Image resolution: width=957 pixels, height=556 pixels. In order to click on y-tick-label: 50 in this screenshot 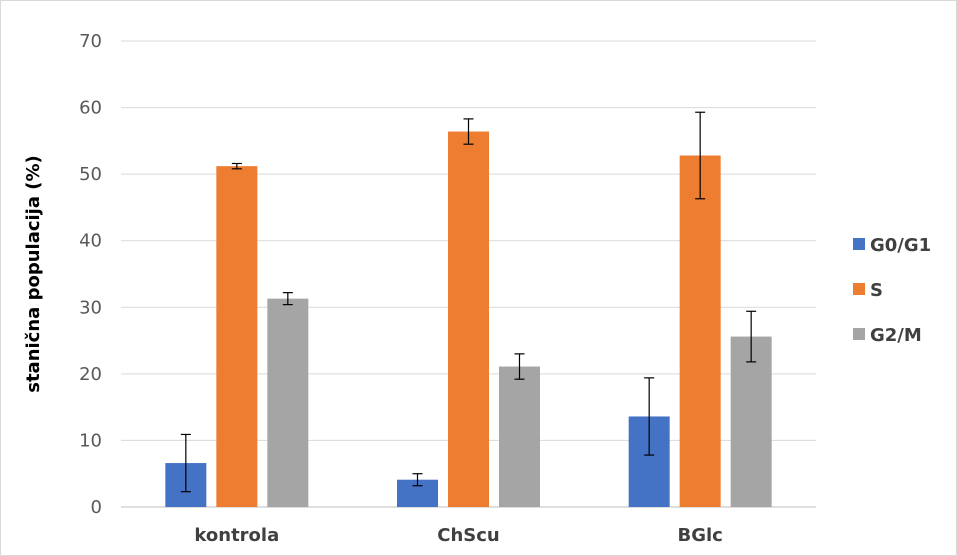, I will do `click(90, 174)`.